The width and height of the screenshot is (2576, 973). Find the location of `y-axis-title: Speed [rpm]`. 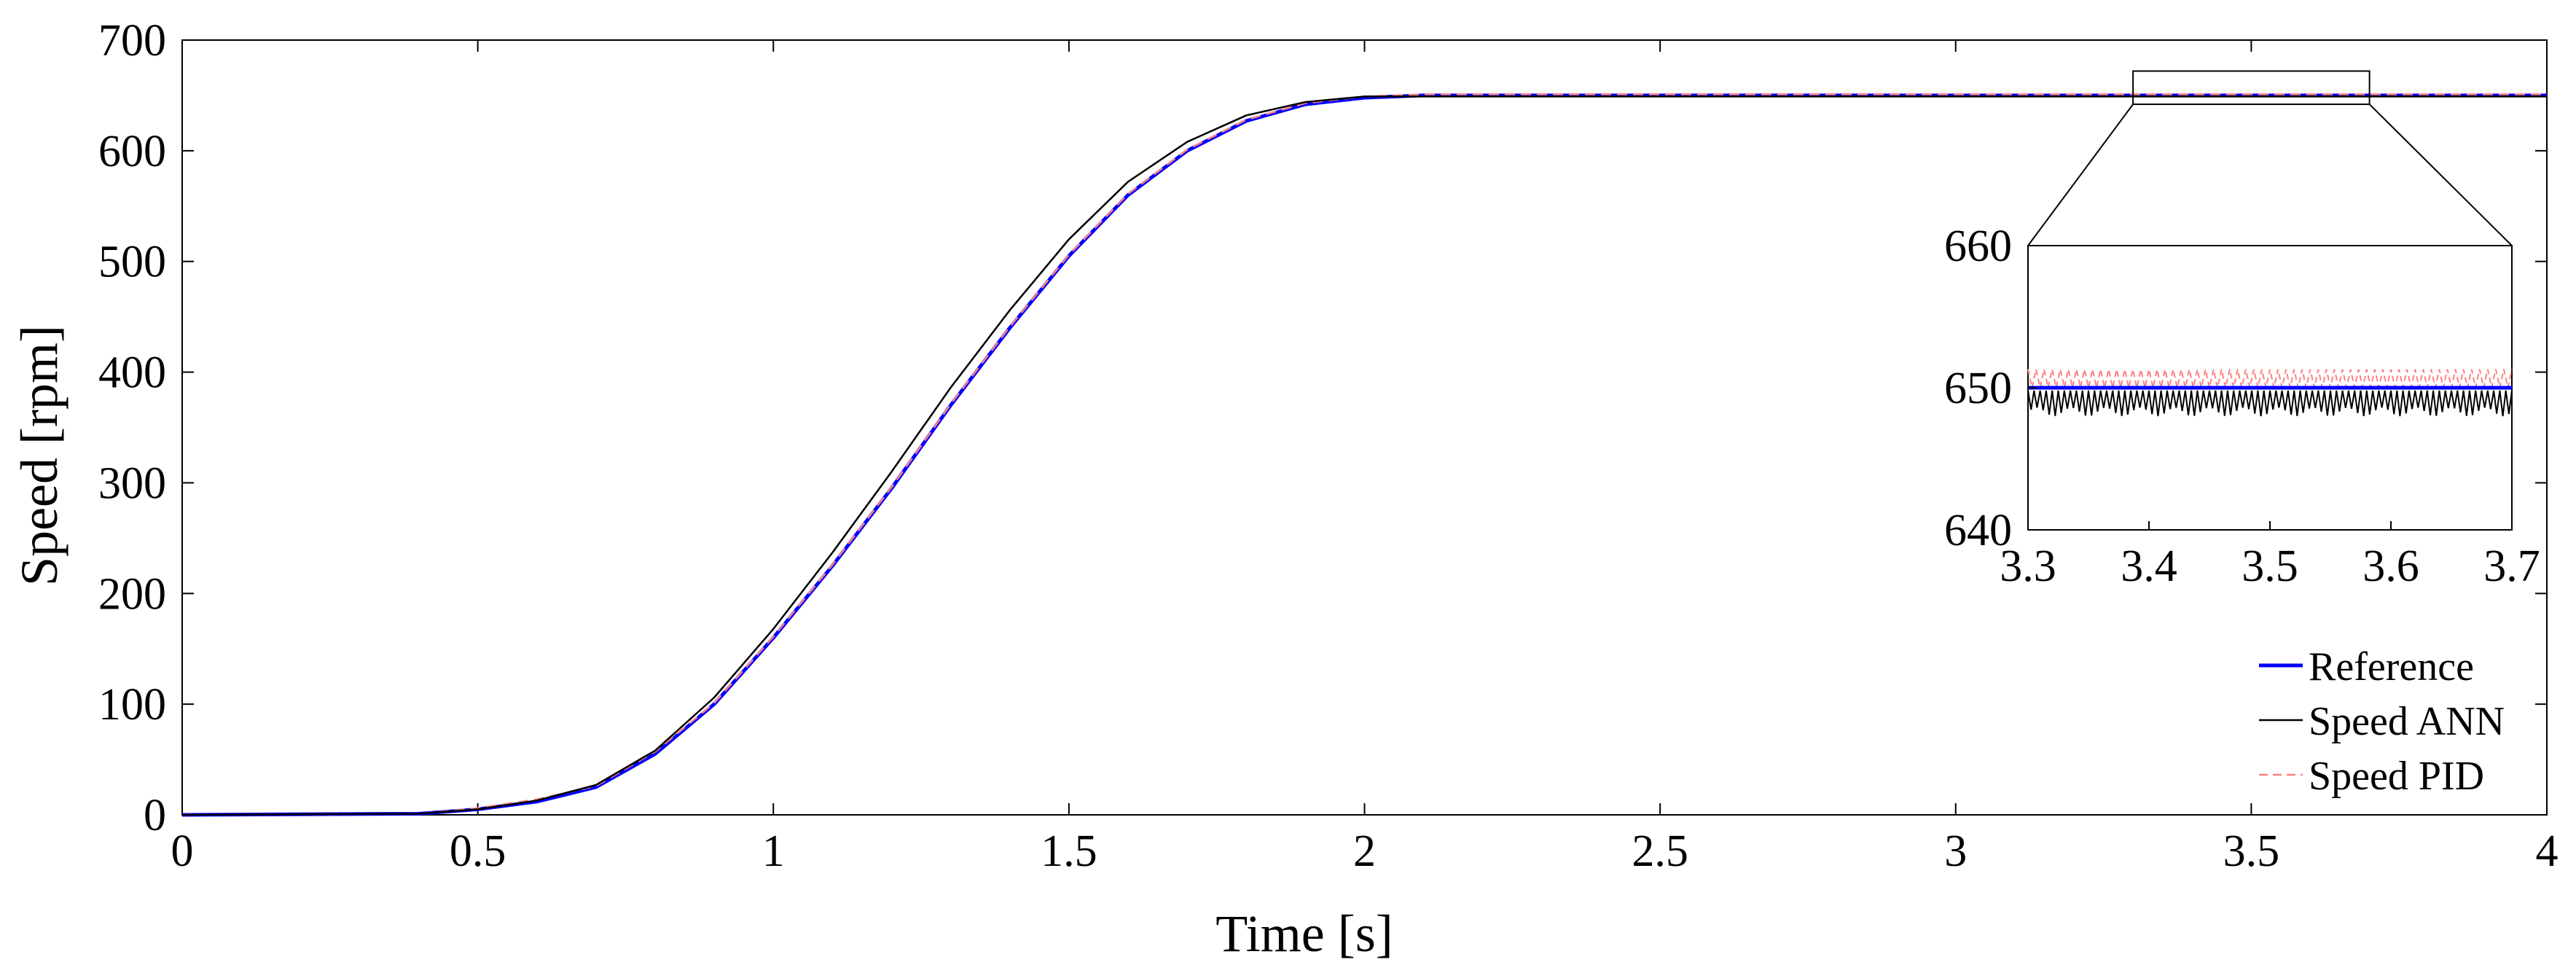

y-axis-title: Speed [rpm] is located at coordinates (39, 455).